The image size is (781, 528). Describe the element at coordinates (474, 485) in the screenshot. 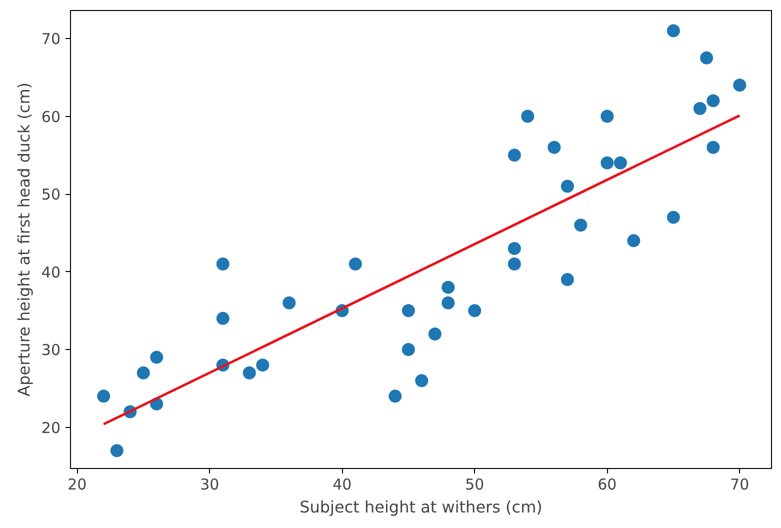

I see `x-tick-label: 50` at that location.